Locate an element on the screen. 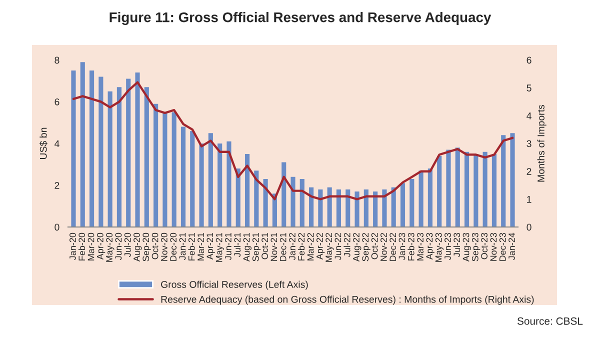  x-tick-label: Feb-23 is located at coordinates (411, 246).